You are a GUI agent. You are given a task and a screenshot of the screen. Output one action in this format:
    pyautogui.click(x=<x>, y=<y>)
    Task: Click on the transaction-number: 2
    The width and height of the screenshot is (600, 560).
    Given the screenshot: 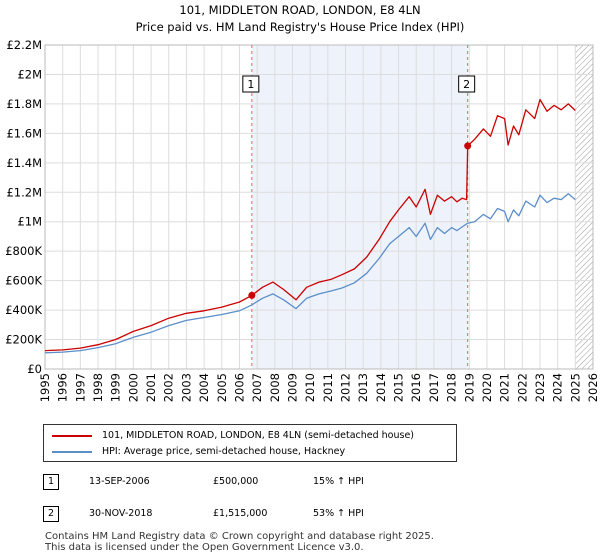 What is the action you would take?
    pyautogui.click(x=51, y=514)
    